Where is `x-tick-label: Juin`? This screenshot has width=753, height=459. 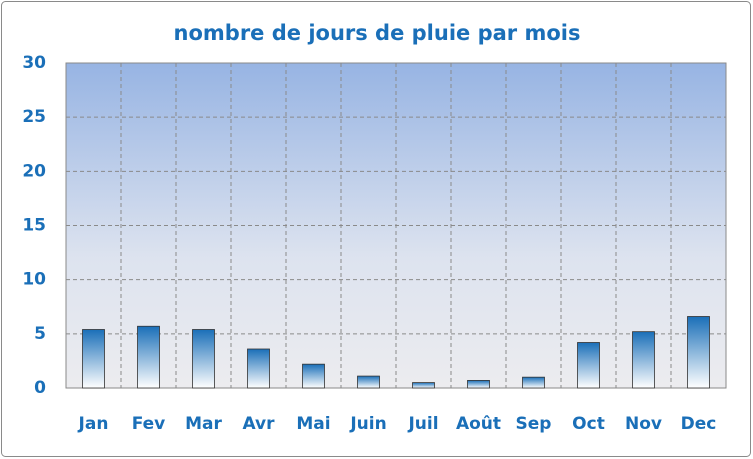 x-tick-label: Juin is located at coordinates (367, 424).